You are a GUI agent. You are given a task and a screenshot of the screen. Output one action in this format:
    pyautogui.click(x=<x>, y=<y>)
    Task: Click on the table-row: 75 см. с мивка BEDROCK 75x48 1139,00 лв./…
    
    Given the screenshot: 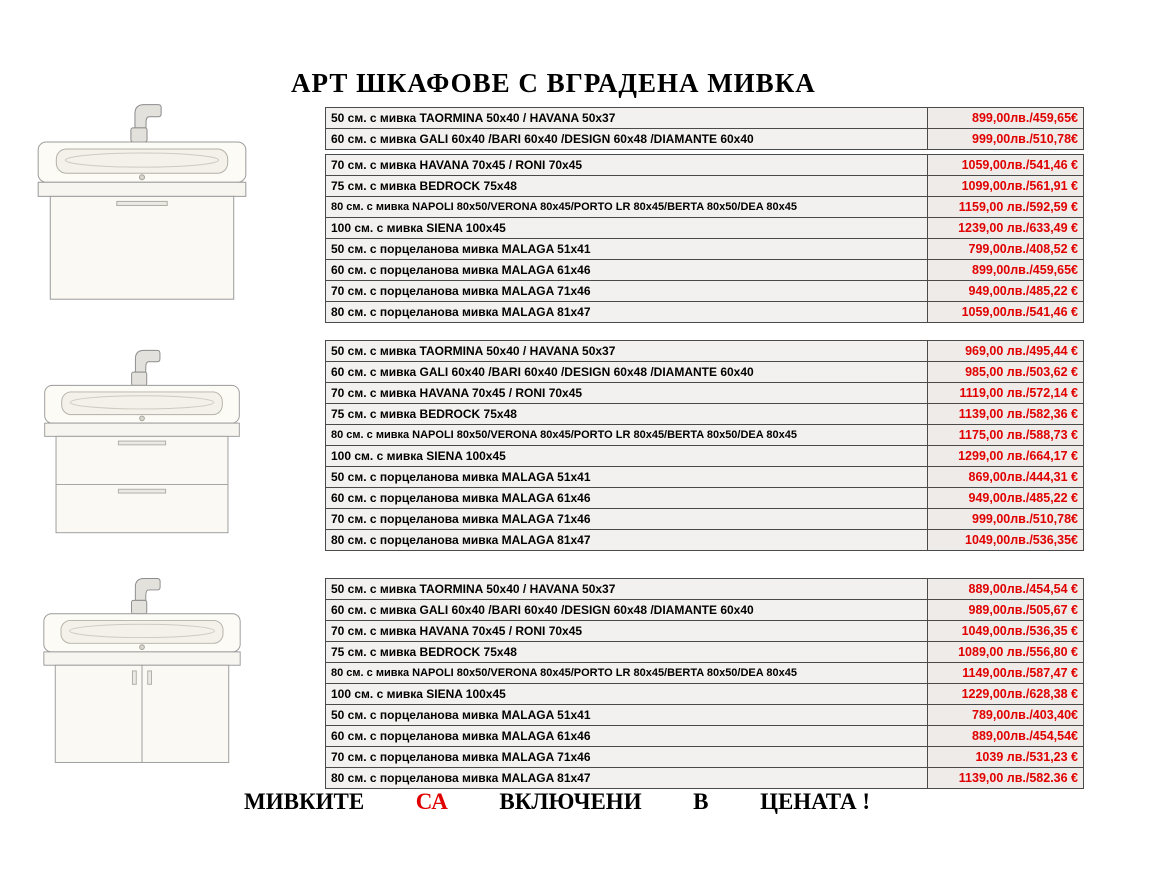 What is the action you would take?
    pyautogui.click(x=704, y=414)
    